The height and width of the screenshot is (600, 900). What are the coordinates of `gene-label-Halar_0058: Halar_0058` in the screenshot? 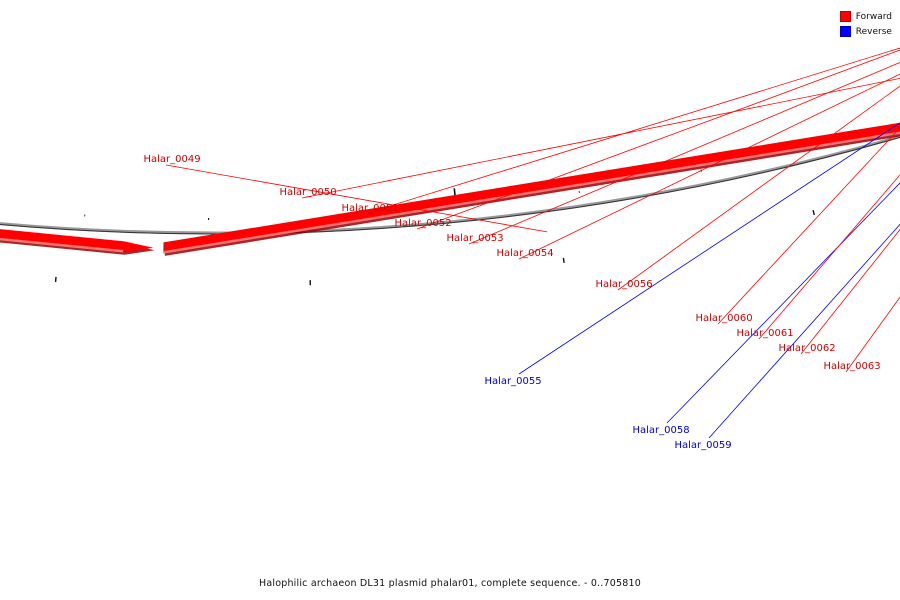 It's located at (660, 430).